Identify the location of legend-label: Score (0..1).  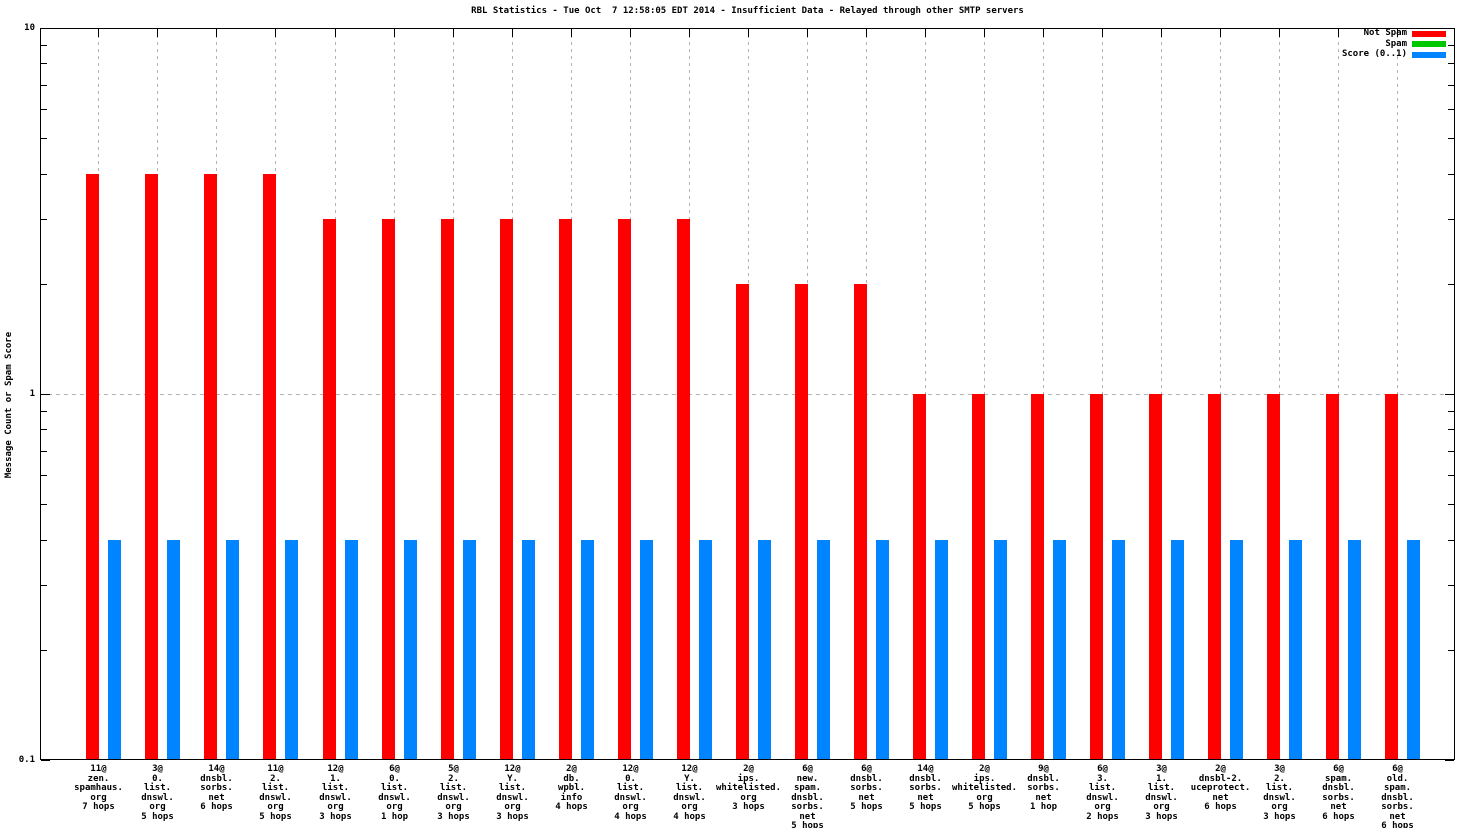
(1374, 54).